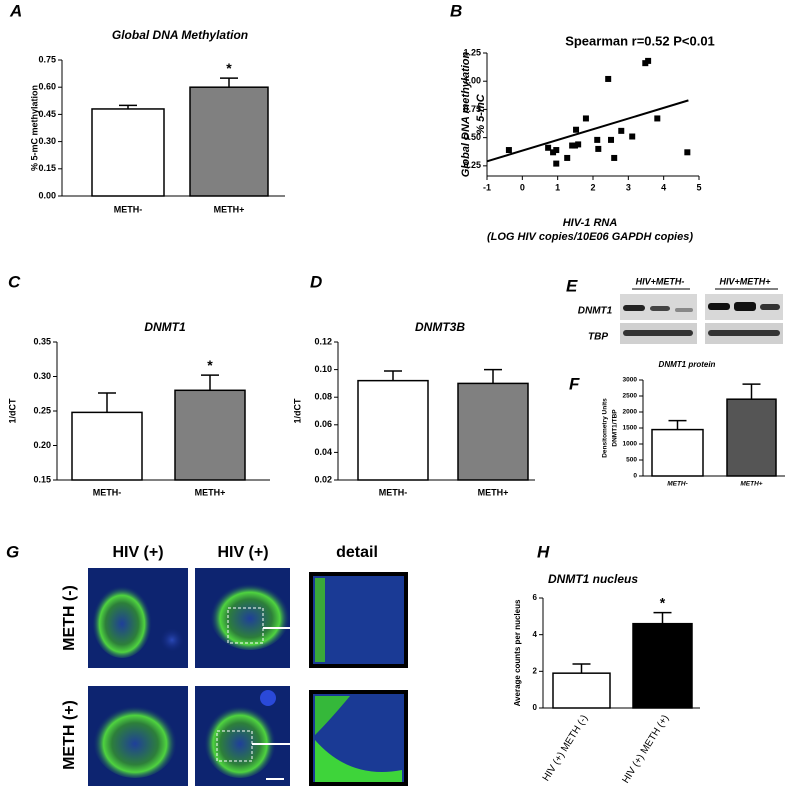 Image resolution: width=792 pixels, height=798 pixels. I want to click on y-tick-label: 0.30, so click(47, 141).